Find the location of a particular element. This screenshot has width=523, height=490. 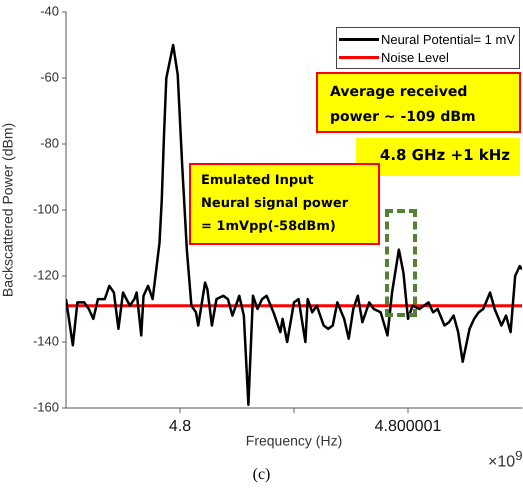

legend-label: Noise Level is located at coordinates (414, 57).